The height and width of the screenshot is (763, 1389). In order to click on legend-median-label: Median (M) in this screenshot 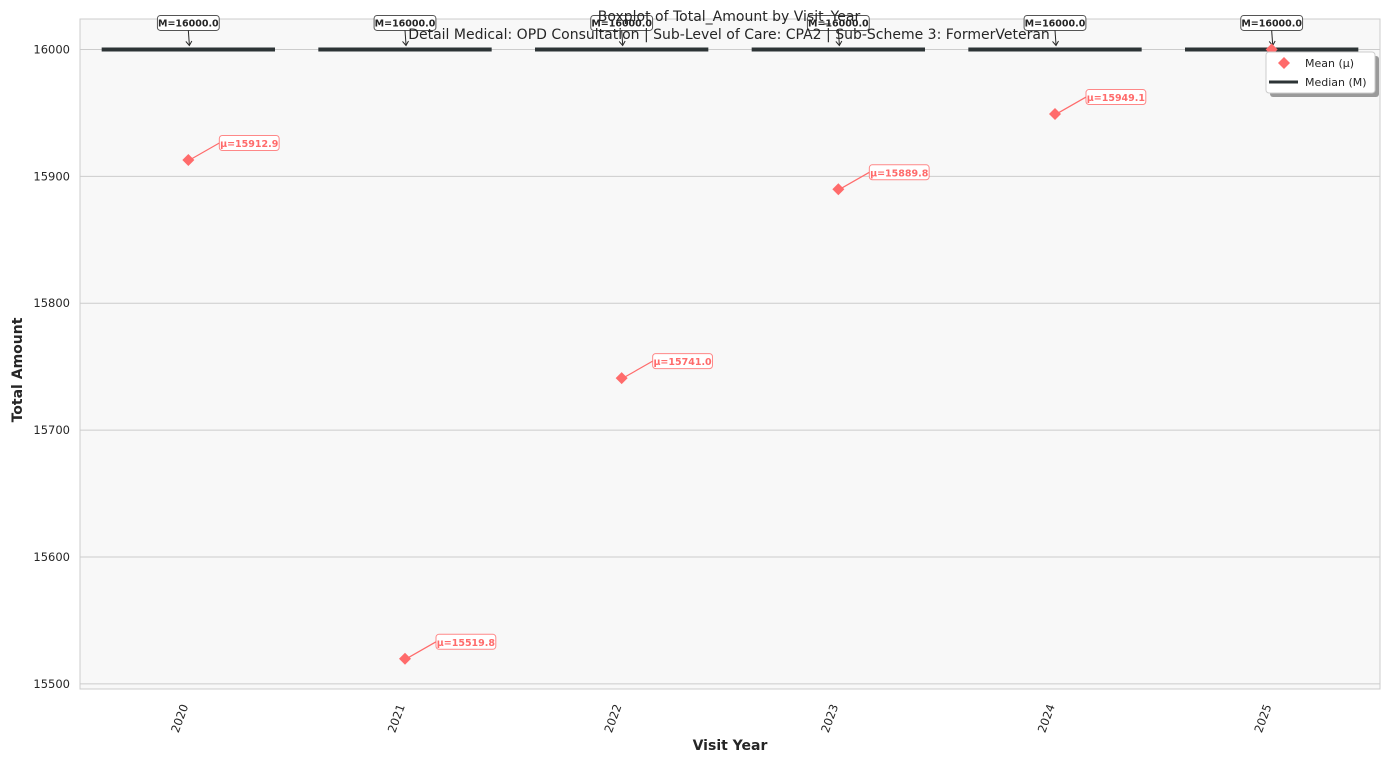, I will do `click(1336, 82)`.